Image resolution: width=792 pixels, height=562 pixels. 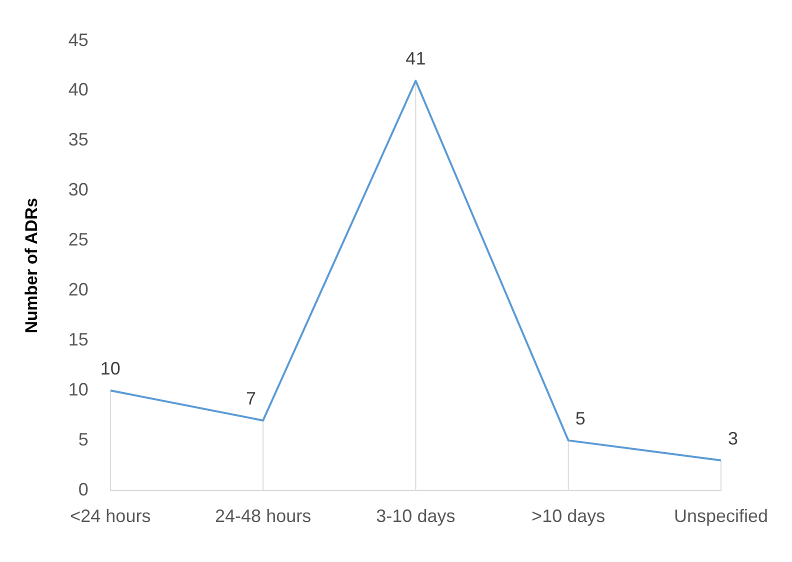 What do you see at coordinates (416, 516) in the screenshot?
I see `x-tick-label: 3-10 days` at bounding box center [416, 516].